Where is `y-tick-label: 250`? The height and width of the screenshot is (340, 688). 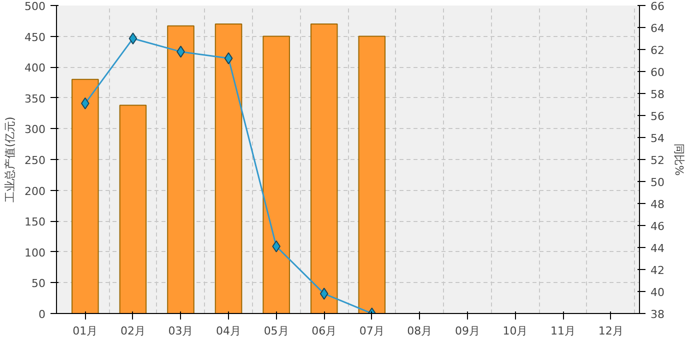 y-tick-label: 250 is located at coordinates (35, 160).